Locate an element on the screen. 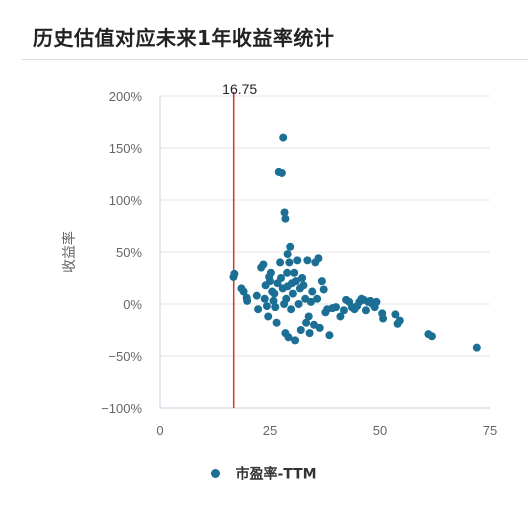 The width and height of the screenshot is (528, 513). legend: 市盈率-TTM is located at coordinates (264, 473).